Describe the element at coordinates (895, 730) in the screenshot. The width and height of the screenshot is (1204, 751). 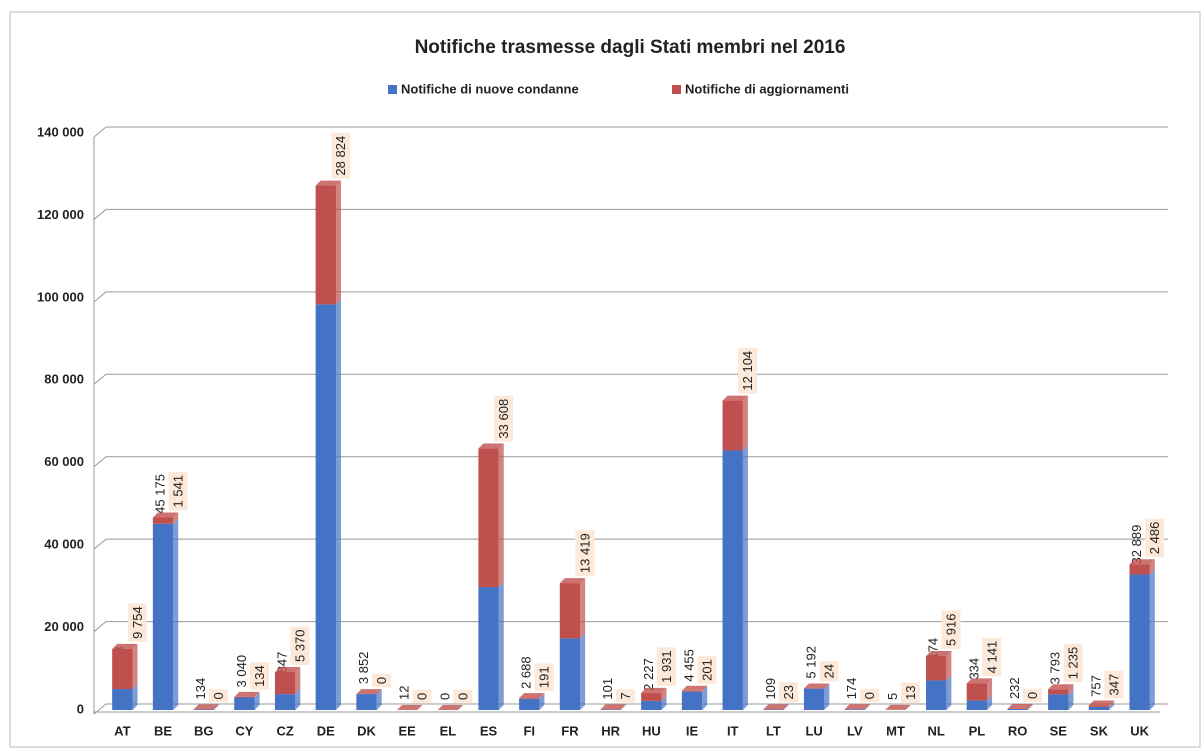
I see `x-tick-label: MT` at that location.